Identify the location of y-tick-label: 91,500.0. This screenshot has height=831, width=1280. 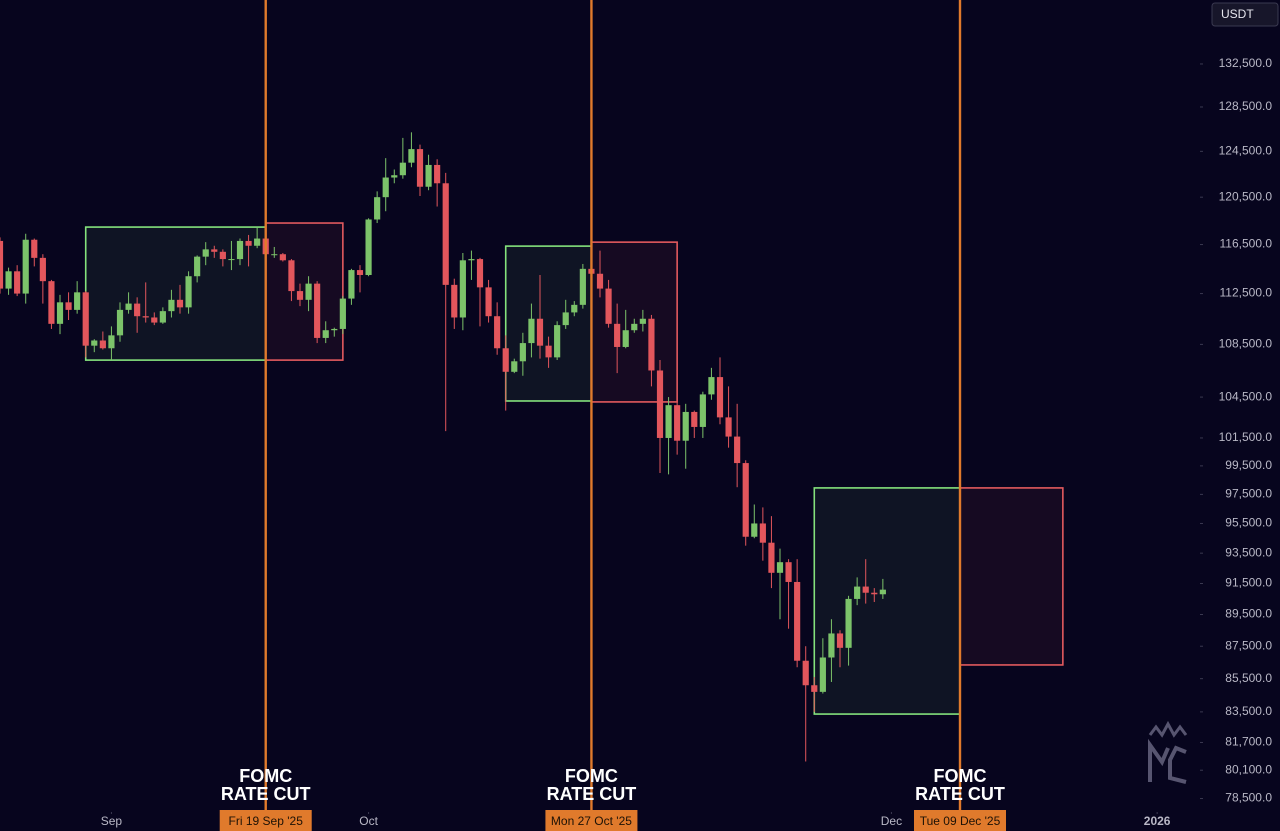
(1248, 583).